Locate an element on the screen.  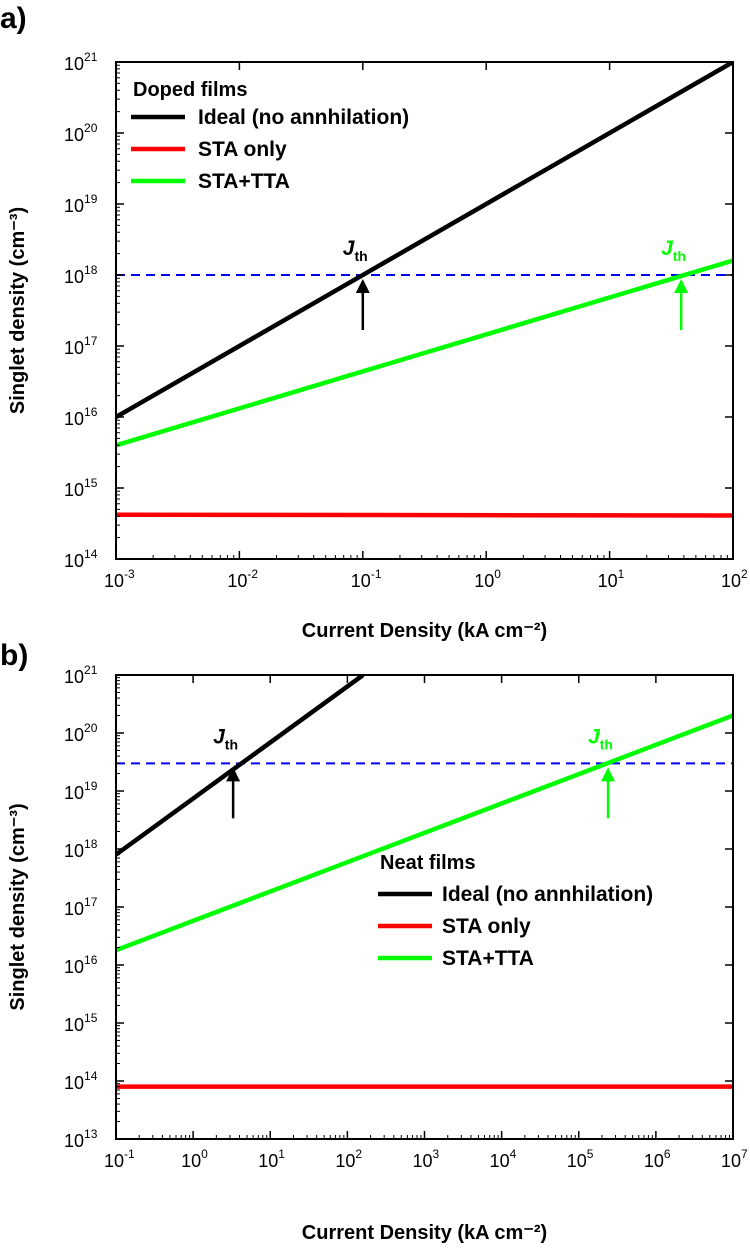
y-tick-label: 1014 is located at coordinates (81, 559).